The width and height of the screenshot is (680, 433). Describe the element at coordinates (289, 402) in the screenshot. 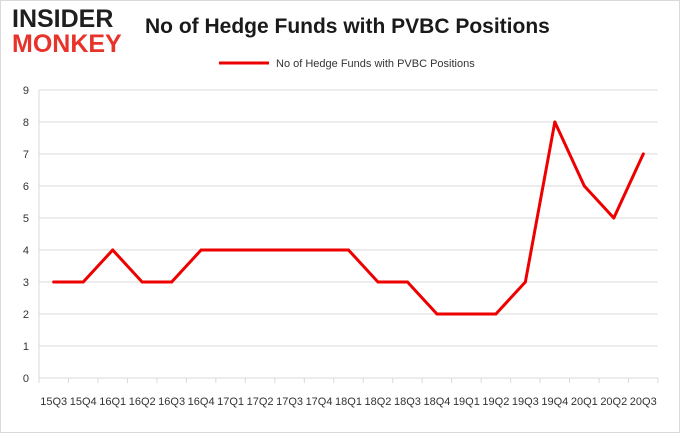

I see `x-tick-label: 17Q3` at that location.